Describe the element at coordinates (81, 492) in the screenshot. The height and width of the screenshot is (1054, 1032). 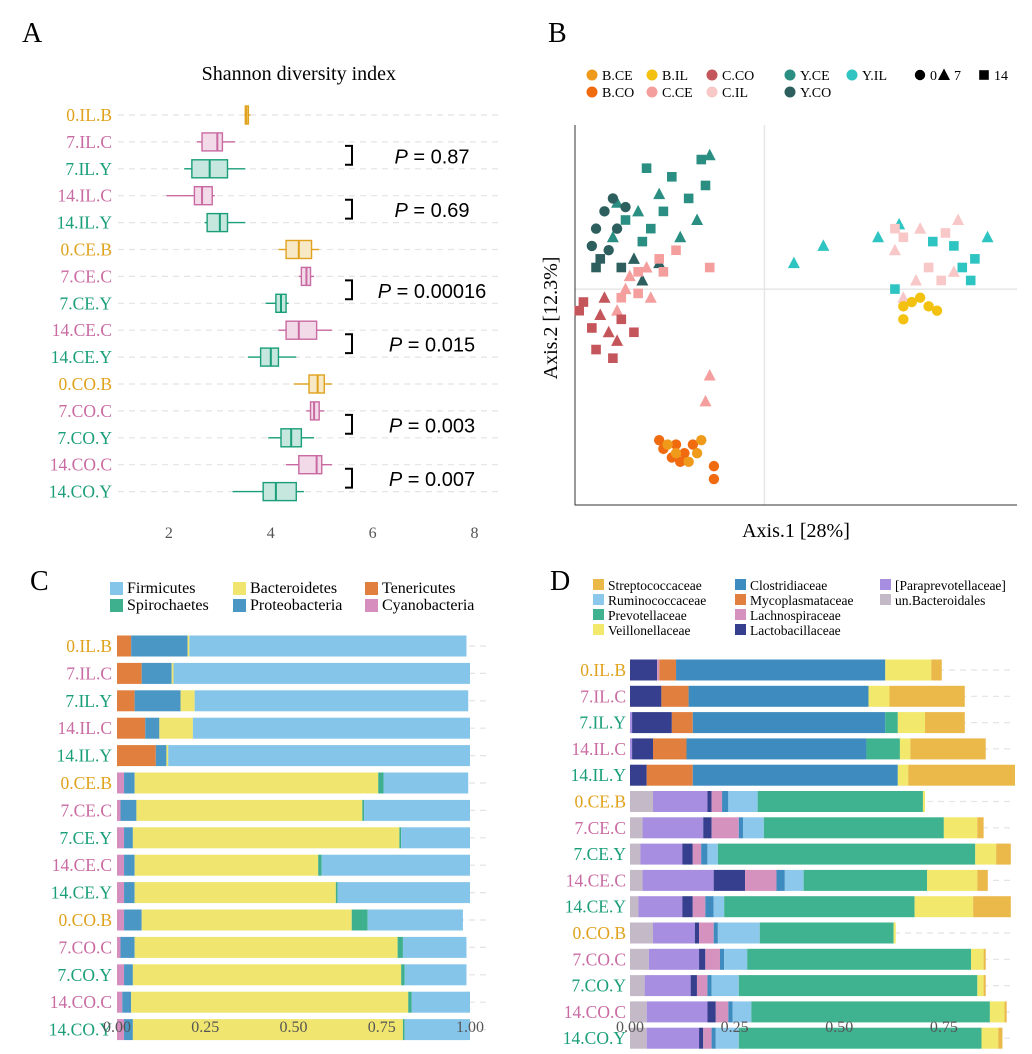
I see `category-label: 14.CO.Y` at that location.